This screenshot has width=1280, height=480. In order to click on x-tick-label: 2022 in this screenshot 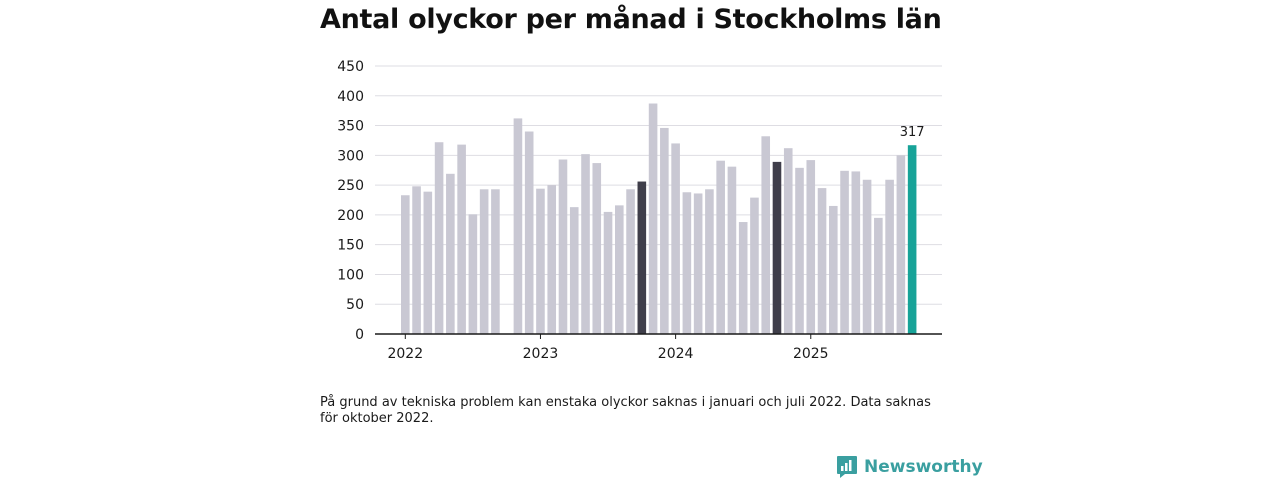, I will do `click(405, 354)`.